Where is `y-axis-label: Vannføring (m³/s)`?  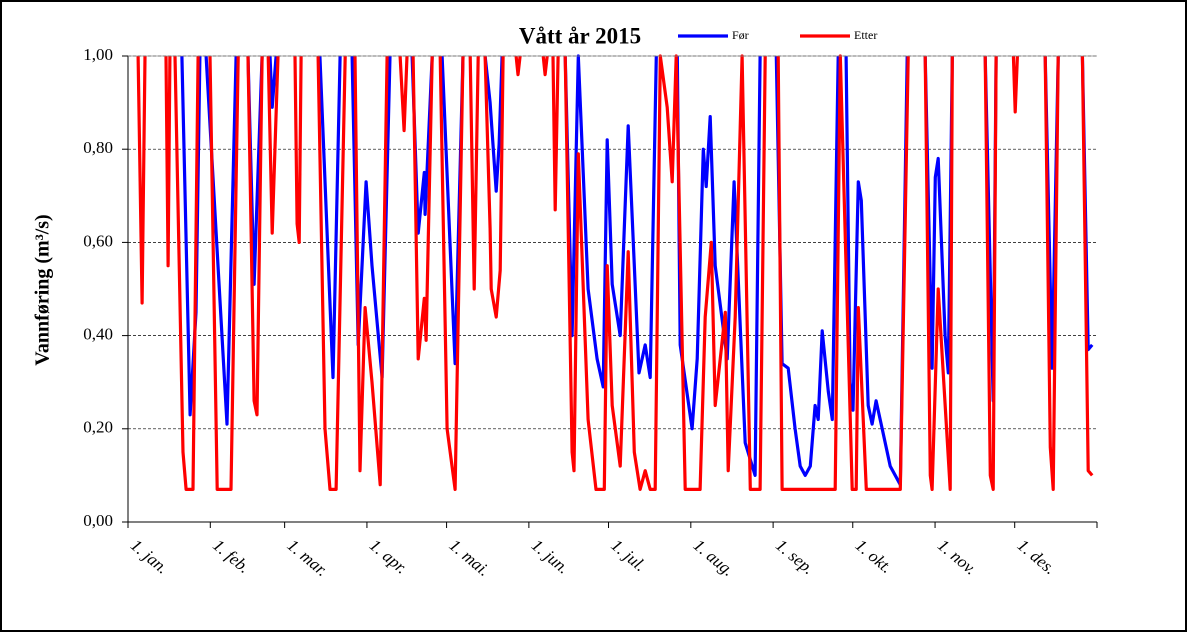
y-axis-label: Vannføring (m³/s) is located at coordinates (43, 289).